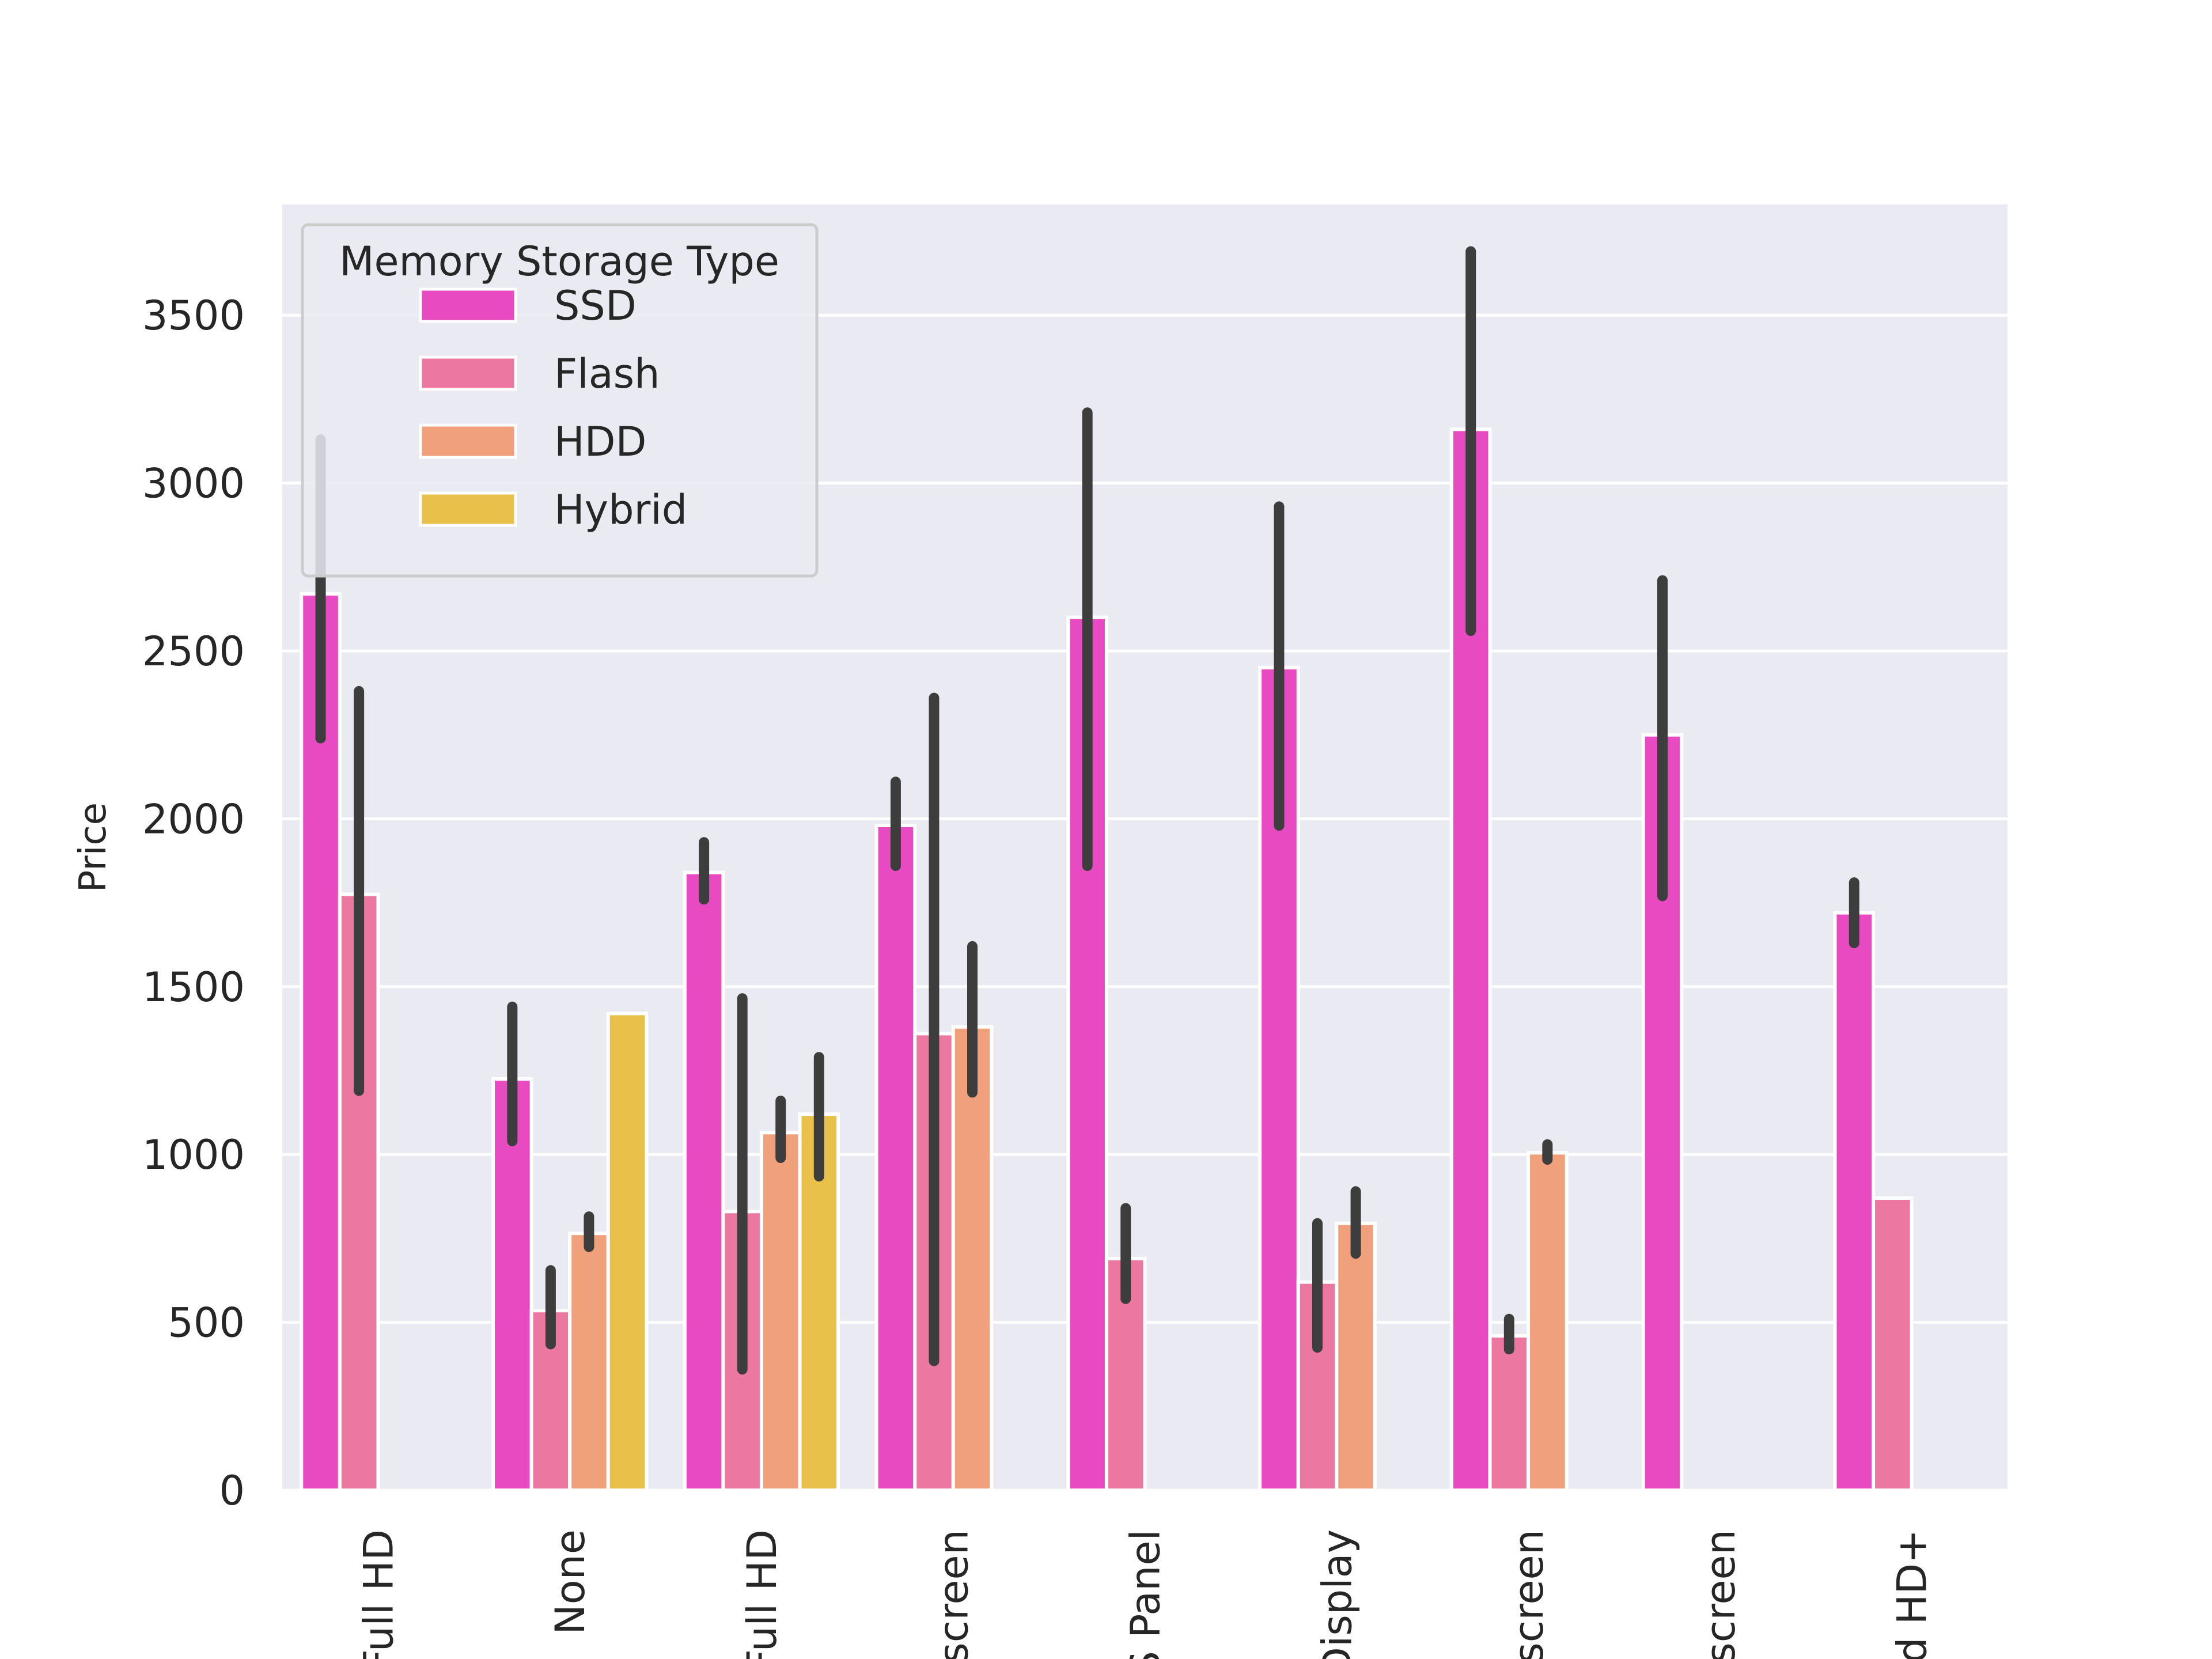 This screenshot has width=2212, height=1659. What do you see at coordinates (468, 373) in the screenshot?
I see `legend-swatch-flash` at bounding box center [468, 373].